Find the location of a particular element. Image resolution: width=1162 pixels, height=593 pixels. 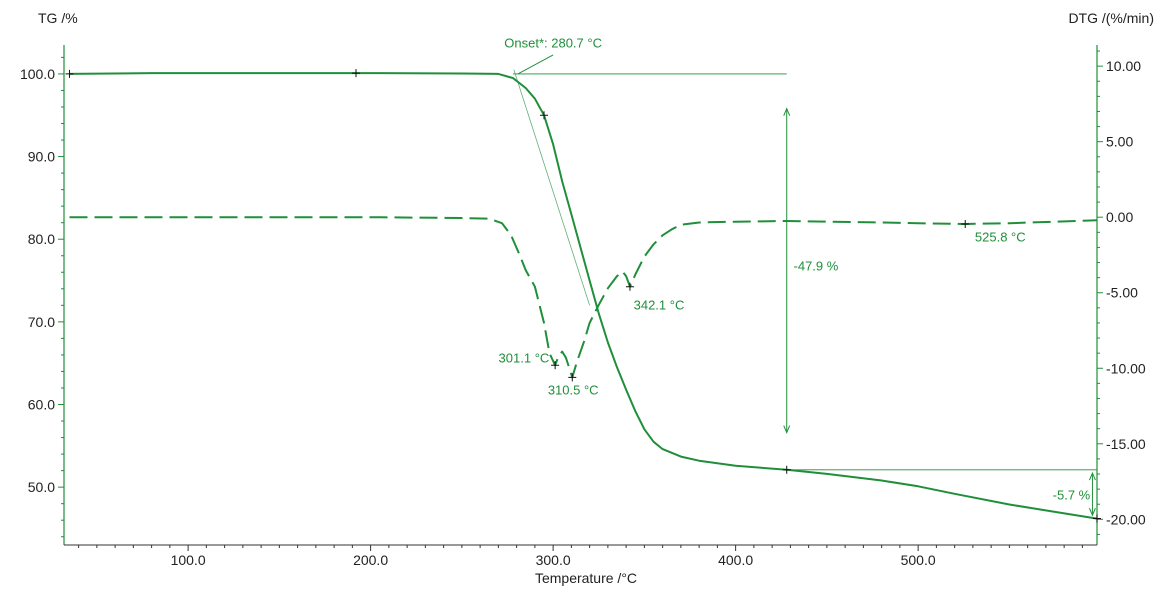

left-tick-label: 100.0 is located at coordinates (37, 74).